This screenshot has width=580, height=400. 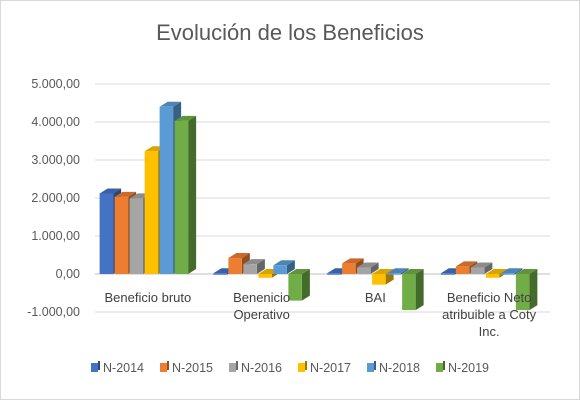 What do you see at coordinates (399, 368) in the screenshot?
I see `legend-label: N-2018` at bounding box center [399, 368].